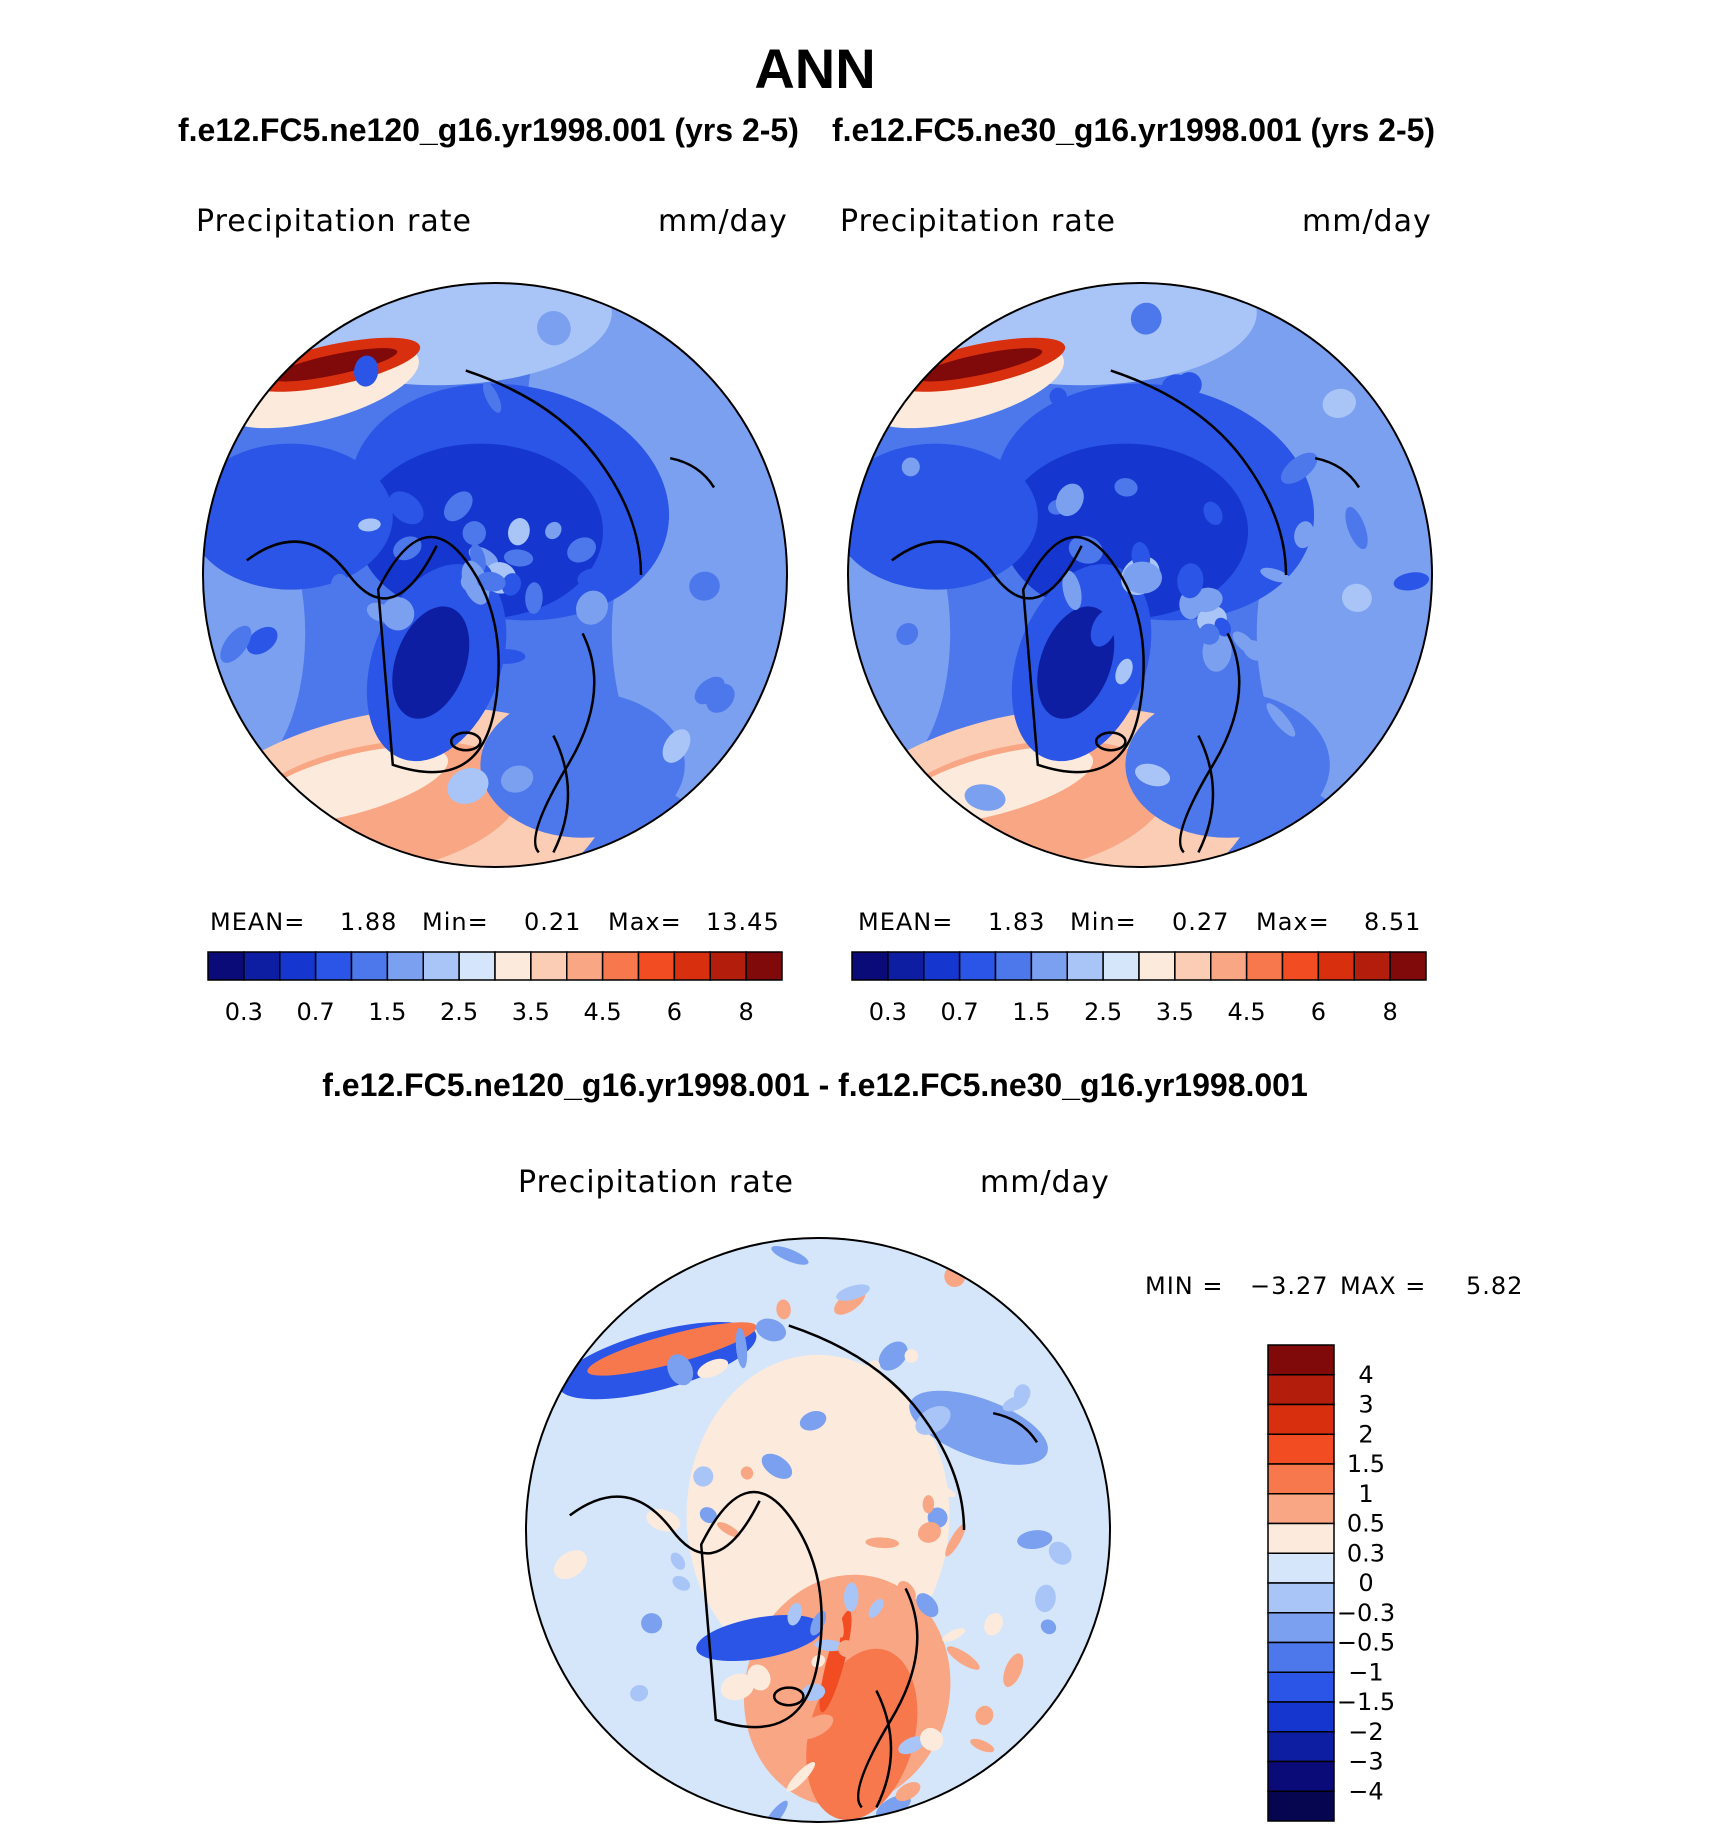 The width and height of the screenshot is (1710, 1840). Describe the element at coordinates (1293, 922) in the screenshot. I see `panel-right-max-label: Max=` at that location.